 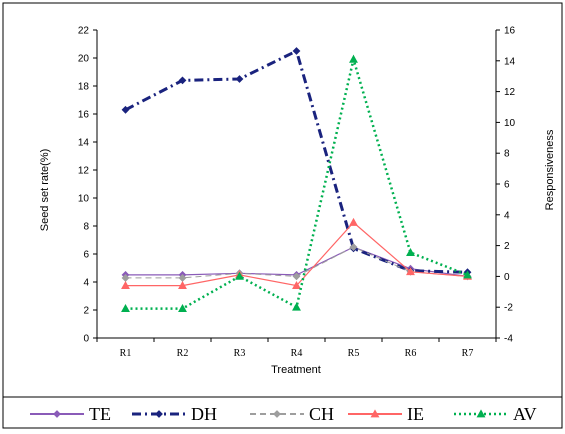 What do you see at coordinates (292, 414) in the screenshot?
I see `legend-item-ch: CH` at bounding box center [292, 414].